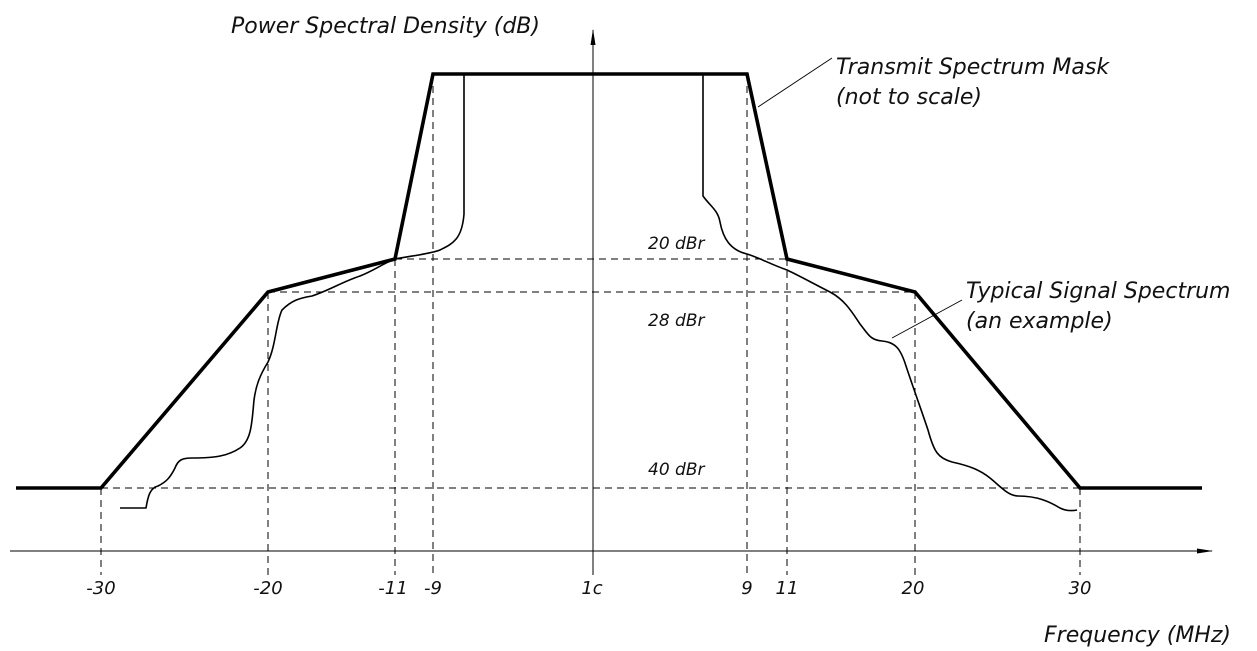  What do you see at coordinates (746, 588) in the screenshot?
I see `tick-label: 9` at bounding box center [746, 588].